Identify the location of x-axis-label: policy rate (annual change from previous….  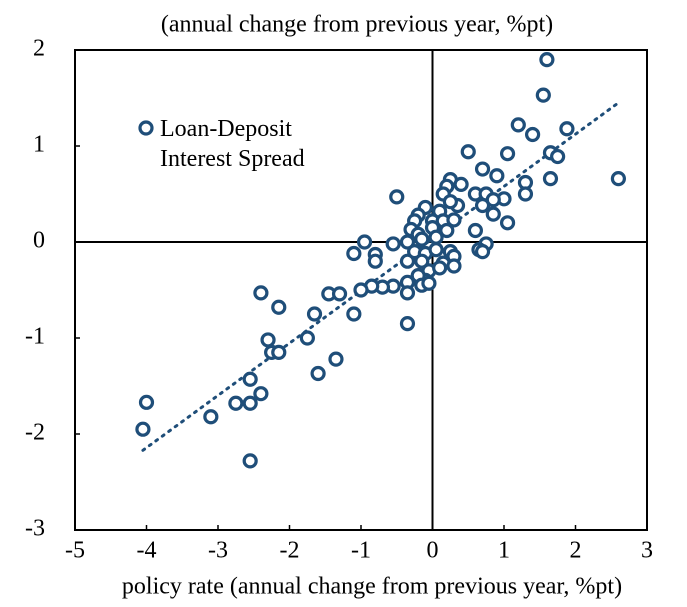
(372, 587).